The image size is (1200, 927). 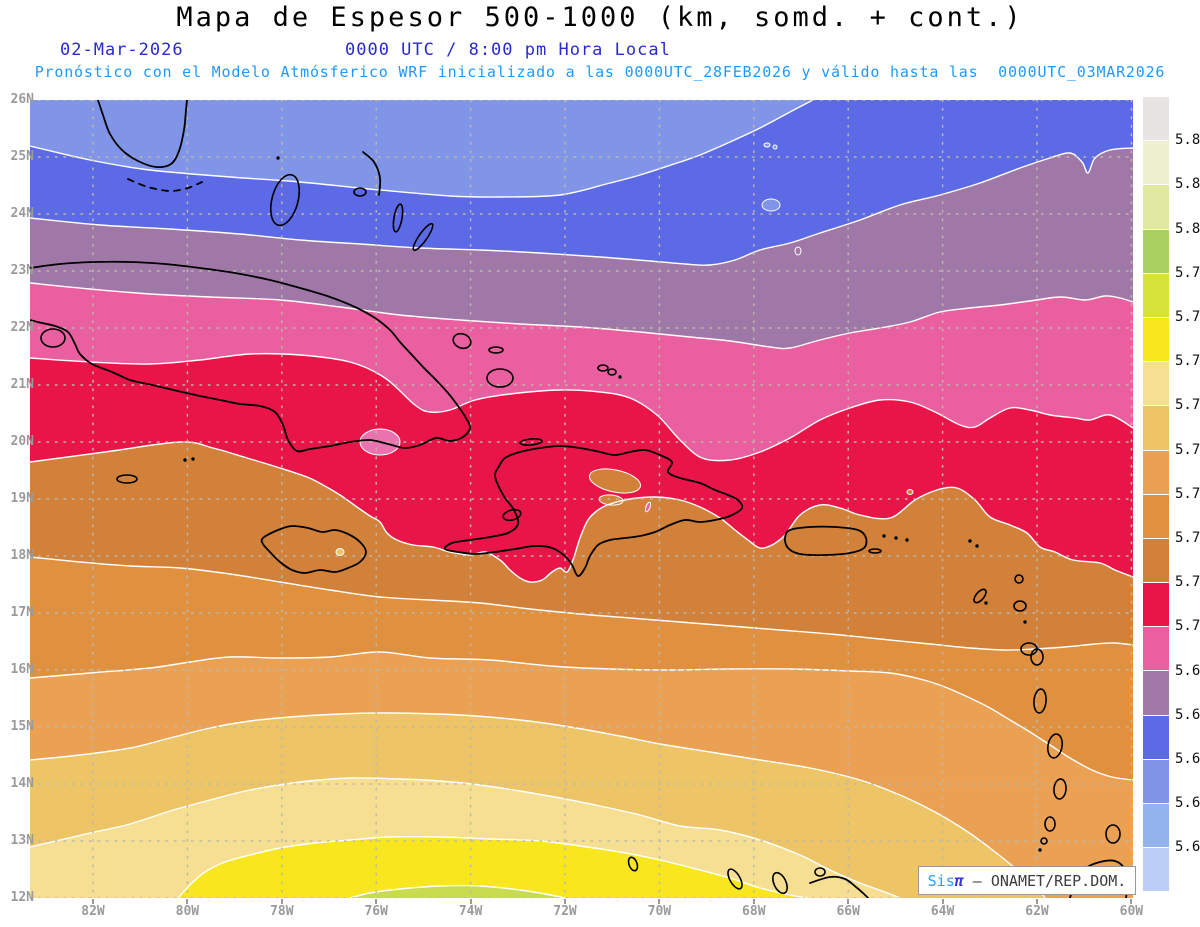 What do you see at coordinates (22, 669) in the screenshot?
I see `lat-label-16N: 16N` at bounding box center [22, 669].